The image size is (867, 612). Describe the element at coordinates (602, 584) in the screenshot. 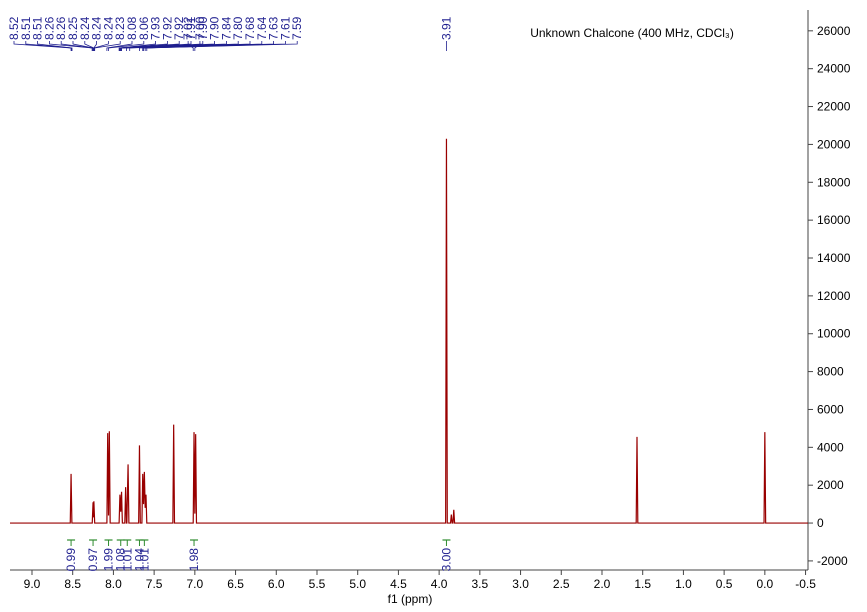

I see `x-tick-label: 2.0` at that location.